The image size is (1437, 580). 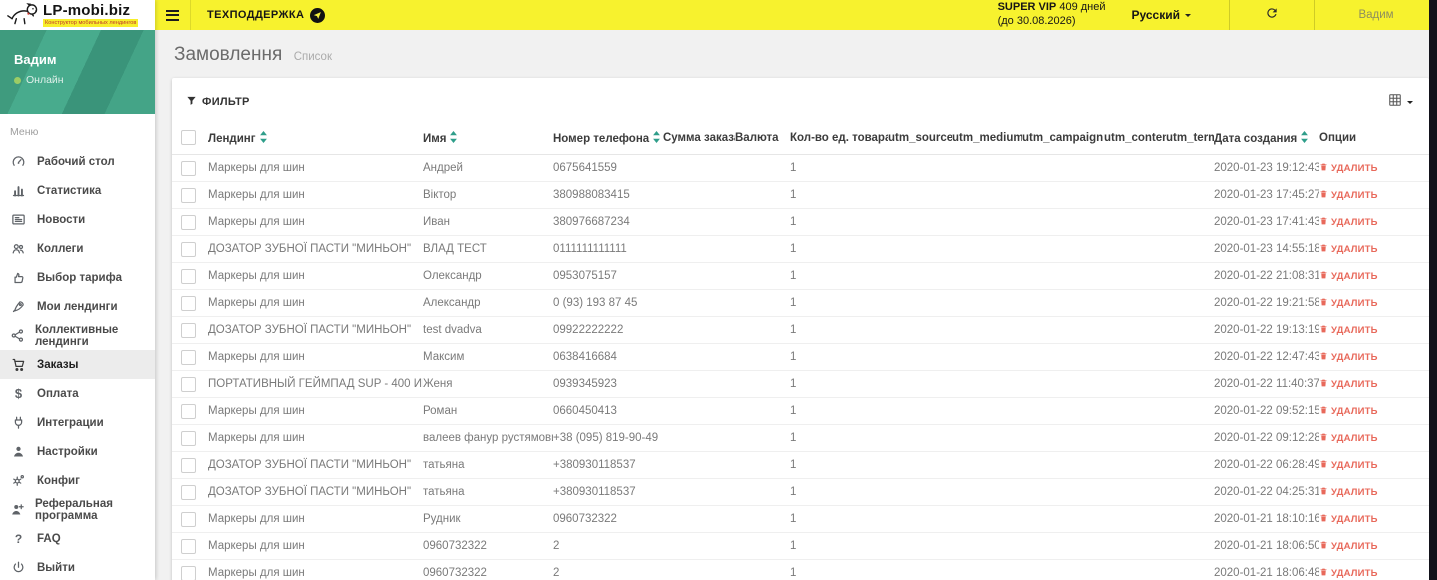 I want to click on sidebar-item-dashboard: Рабочий стол, so click(x=77, y=161).